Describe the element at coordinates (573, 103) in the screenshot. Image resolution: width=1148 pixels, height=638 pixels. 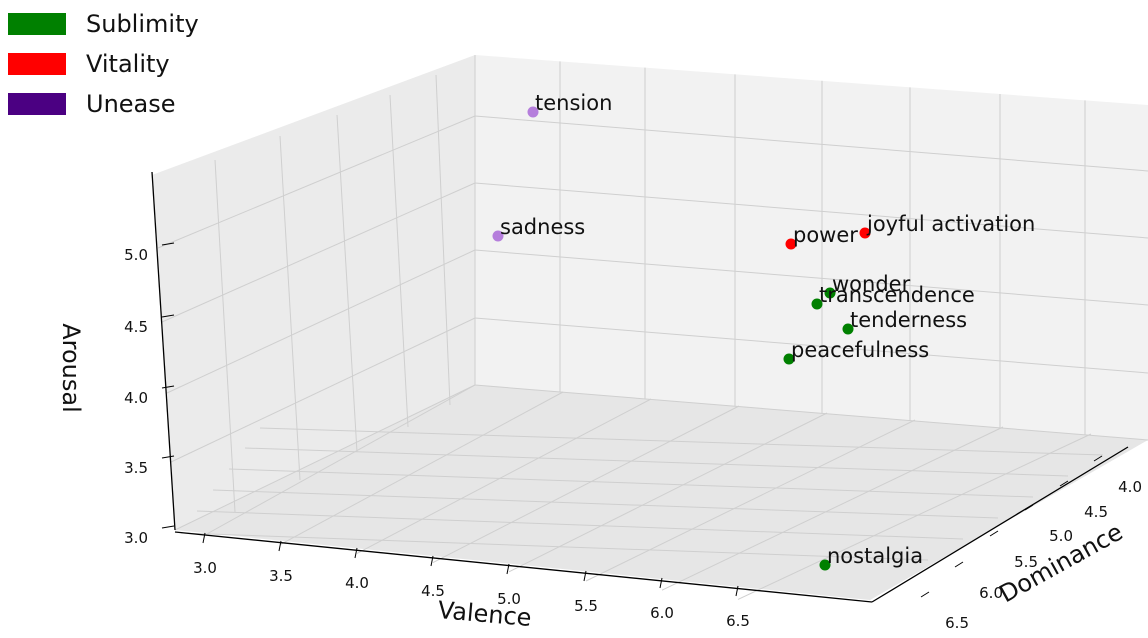
I see `point-label: tension` at that location.